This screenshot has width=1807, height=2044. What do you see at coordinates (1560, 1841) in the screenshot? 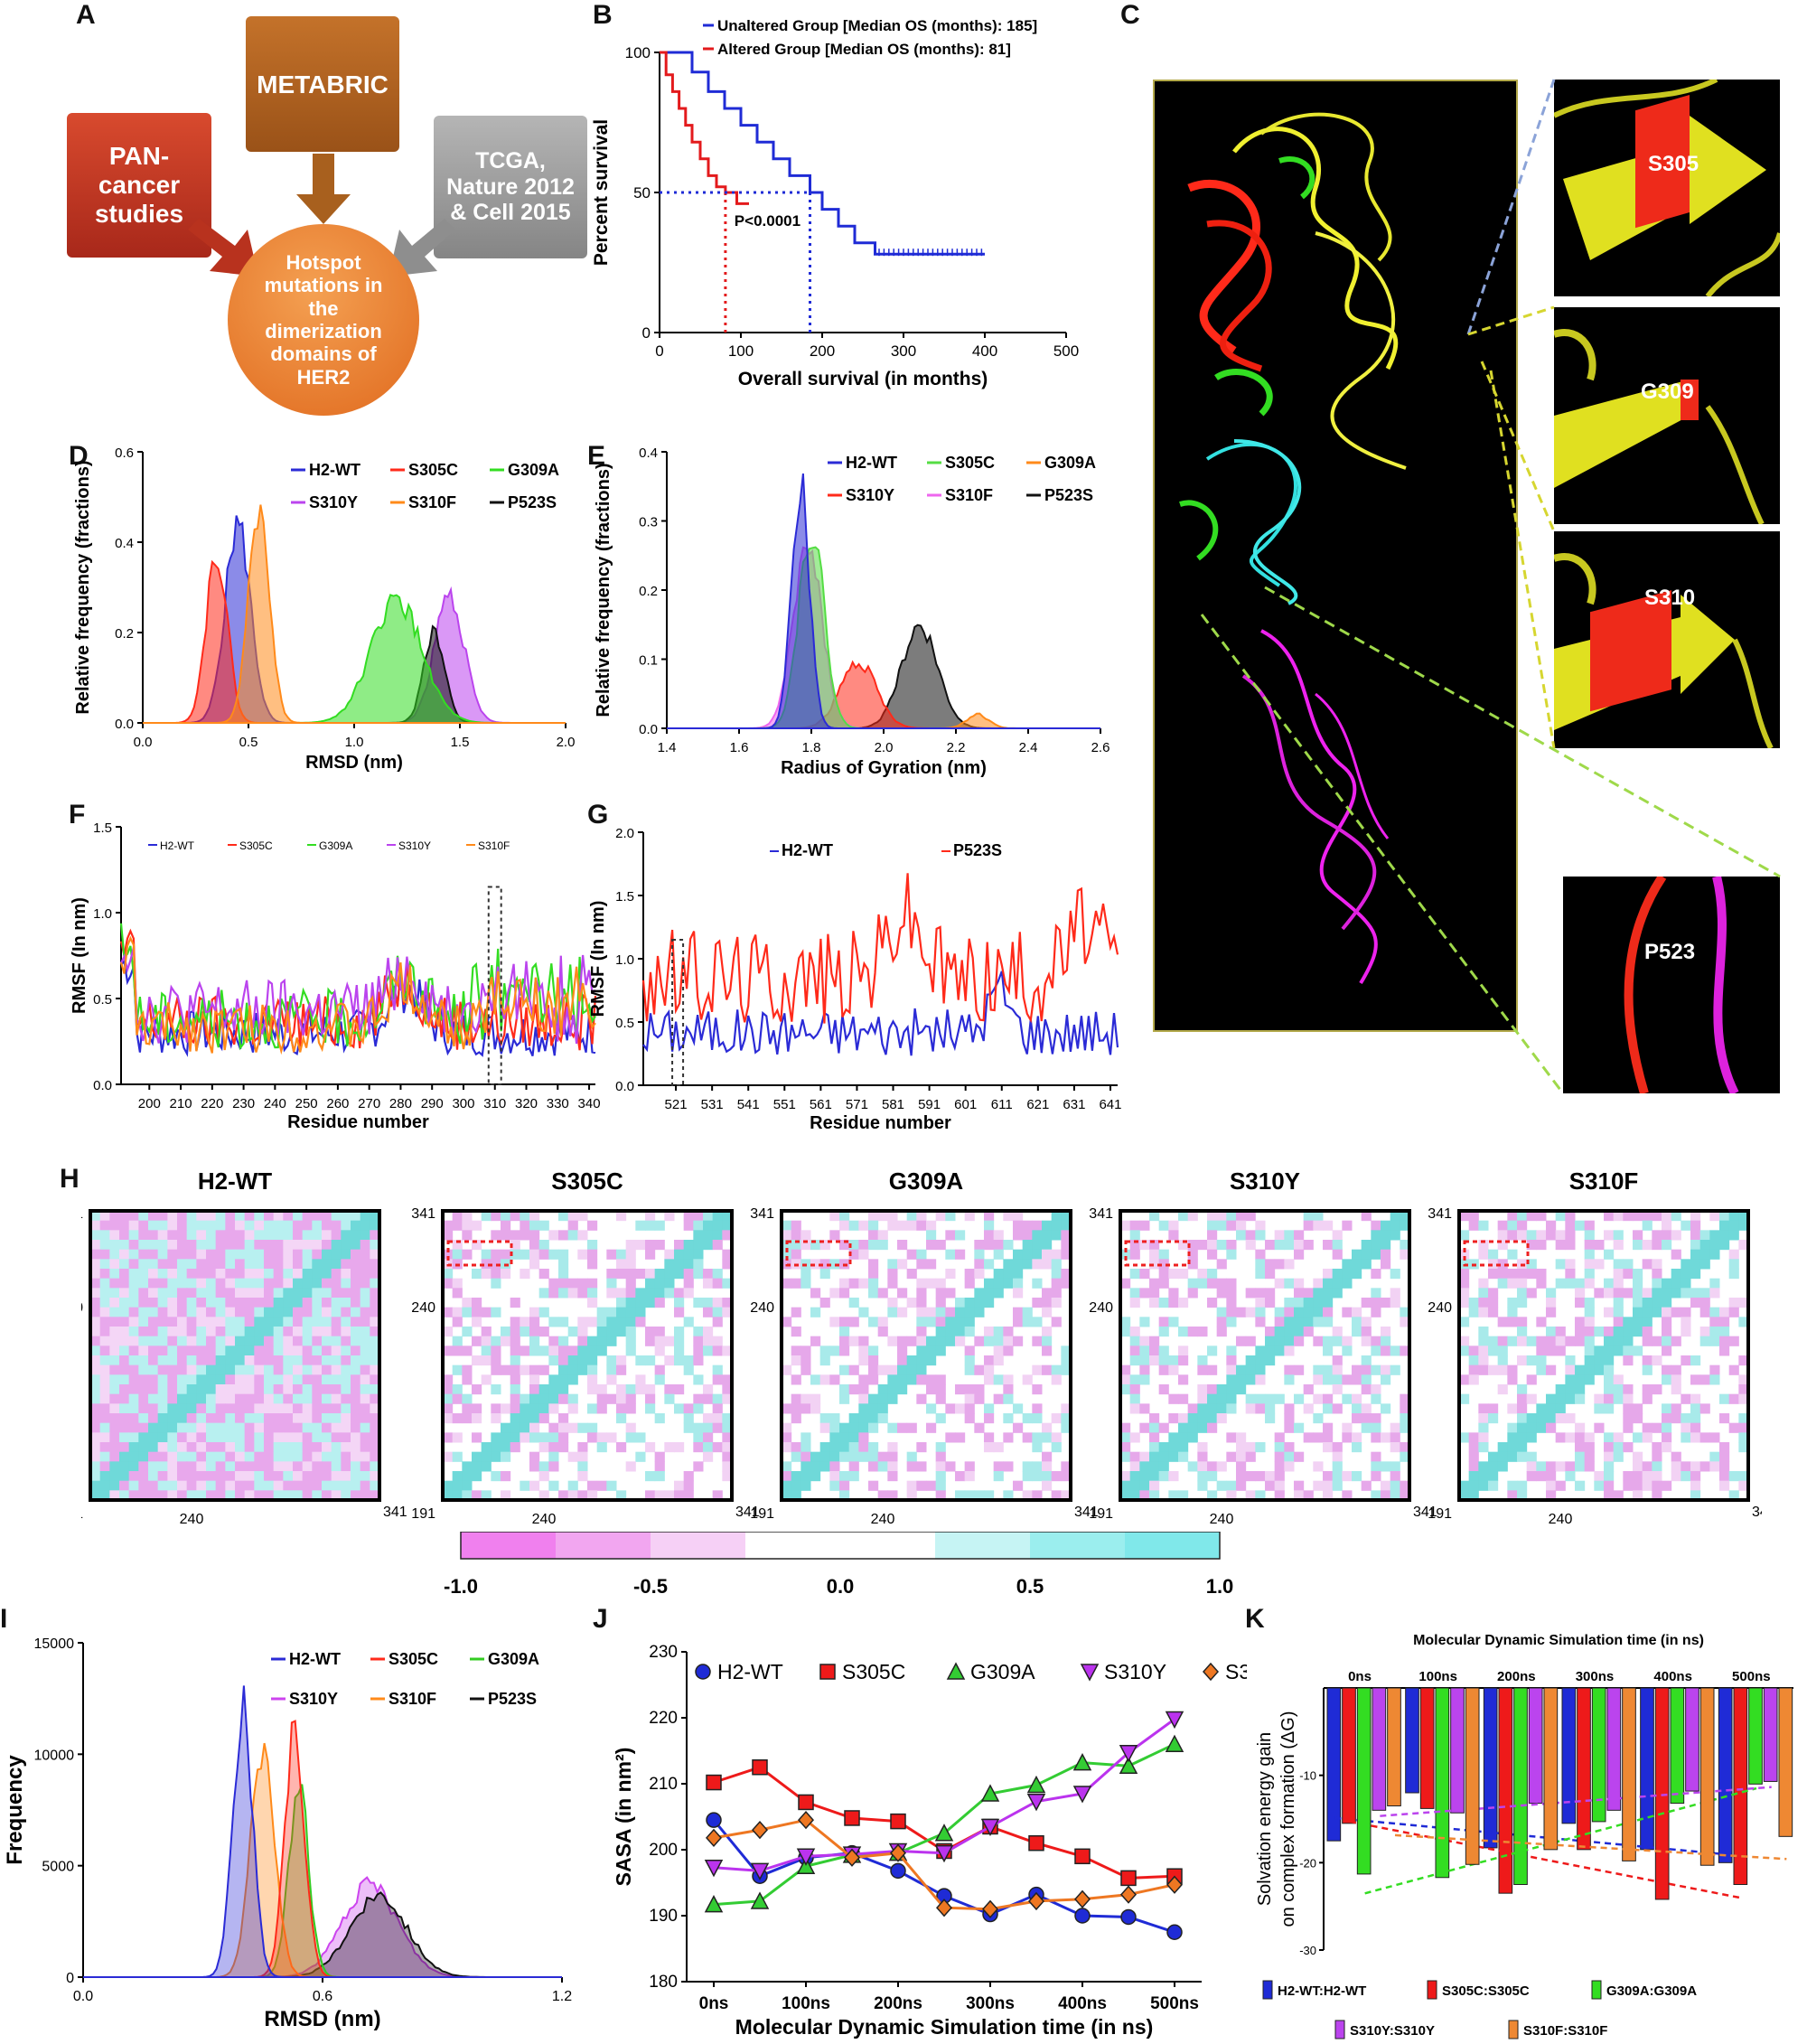
I see `trend-line-g309a-g309a` at bounding box center [1560, 1841].